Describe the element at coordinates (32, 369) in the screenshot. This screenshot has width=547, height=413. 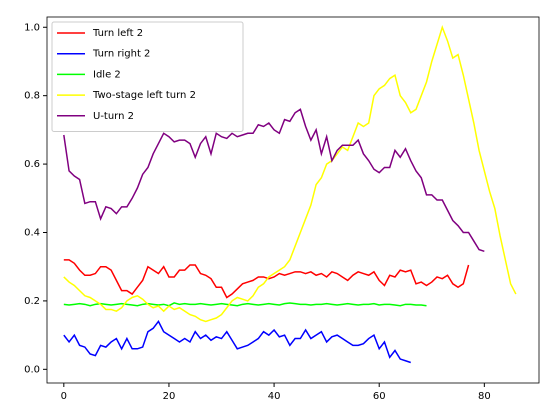
I see `y-tick-label: 0.0` at that location.